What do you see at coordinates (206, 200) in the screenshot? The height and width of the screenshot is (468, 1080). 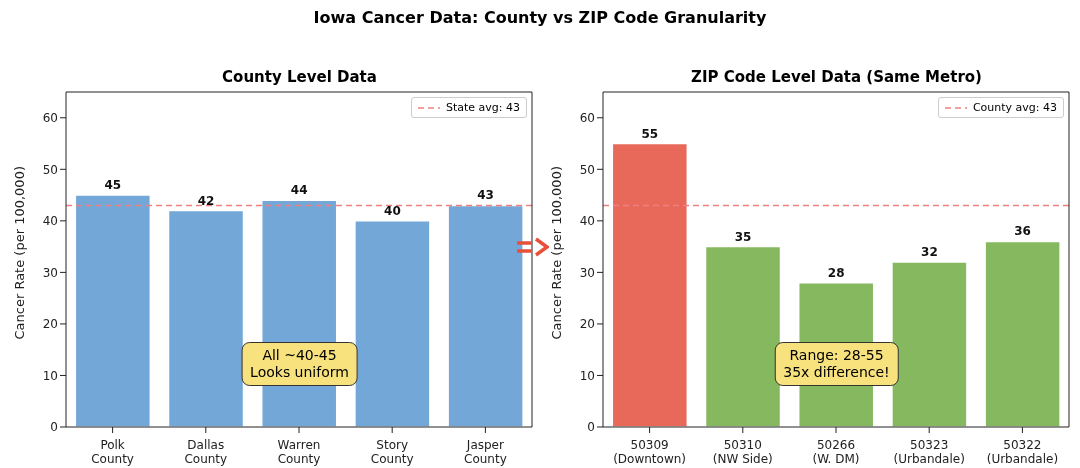 I see `data-label: 42` at bounding box center [206, 200].